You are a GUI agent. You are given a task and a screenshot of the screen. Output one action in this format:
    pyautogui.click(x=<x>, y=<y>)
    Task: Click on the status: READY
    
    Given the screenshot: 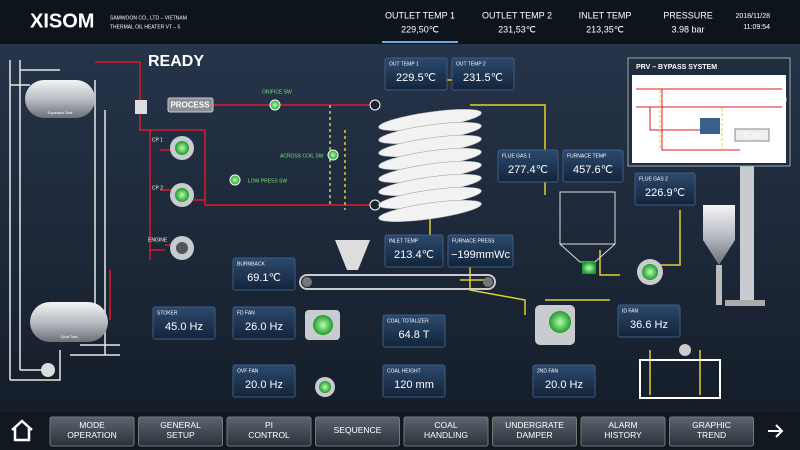 What is the action you would take?
    pyautogui.click(x=176, y=61)
    